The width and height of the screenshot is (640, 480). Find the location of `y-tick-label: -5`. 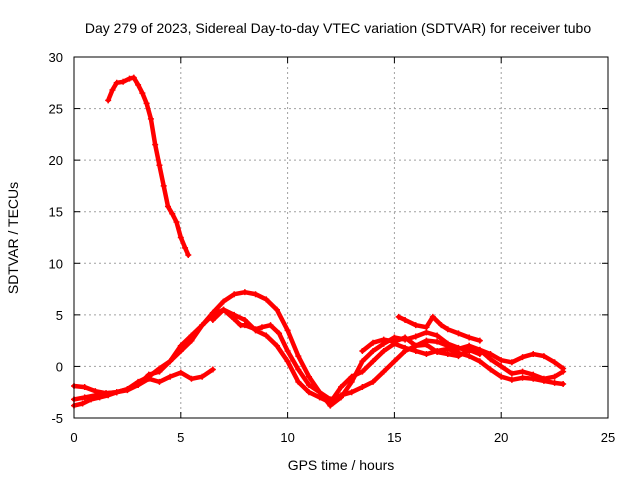

y-tick-label: -5 is located at coordinates (57, 418).